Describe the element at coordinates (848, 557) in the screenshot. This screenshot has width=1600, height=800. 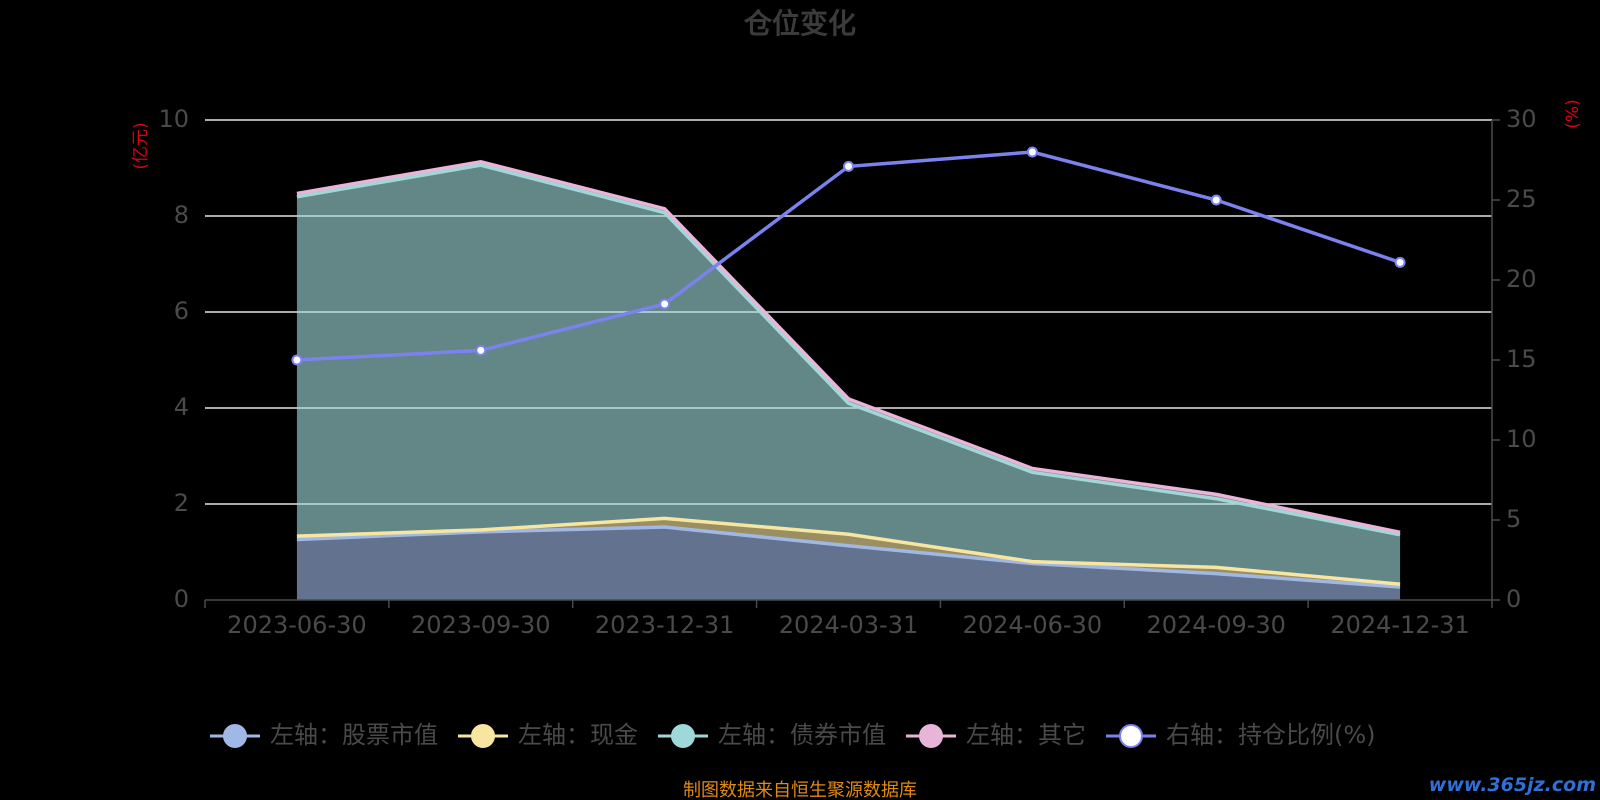
I see `area-edge-左轴：股票市值` at that location.